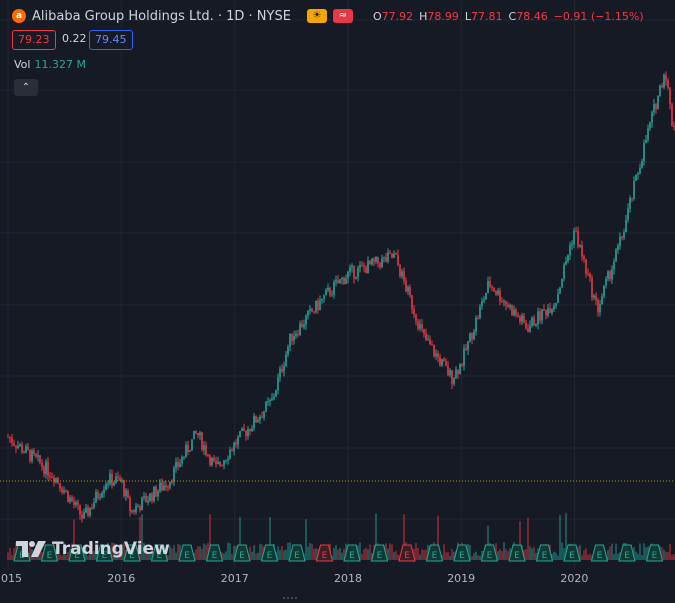  I want to click on time-axis: 2015 2016 2017 2018 2019 2020, so click(337, 579).